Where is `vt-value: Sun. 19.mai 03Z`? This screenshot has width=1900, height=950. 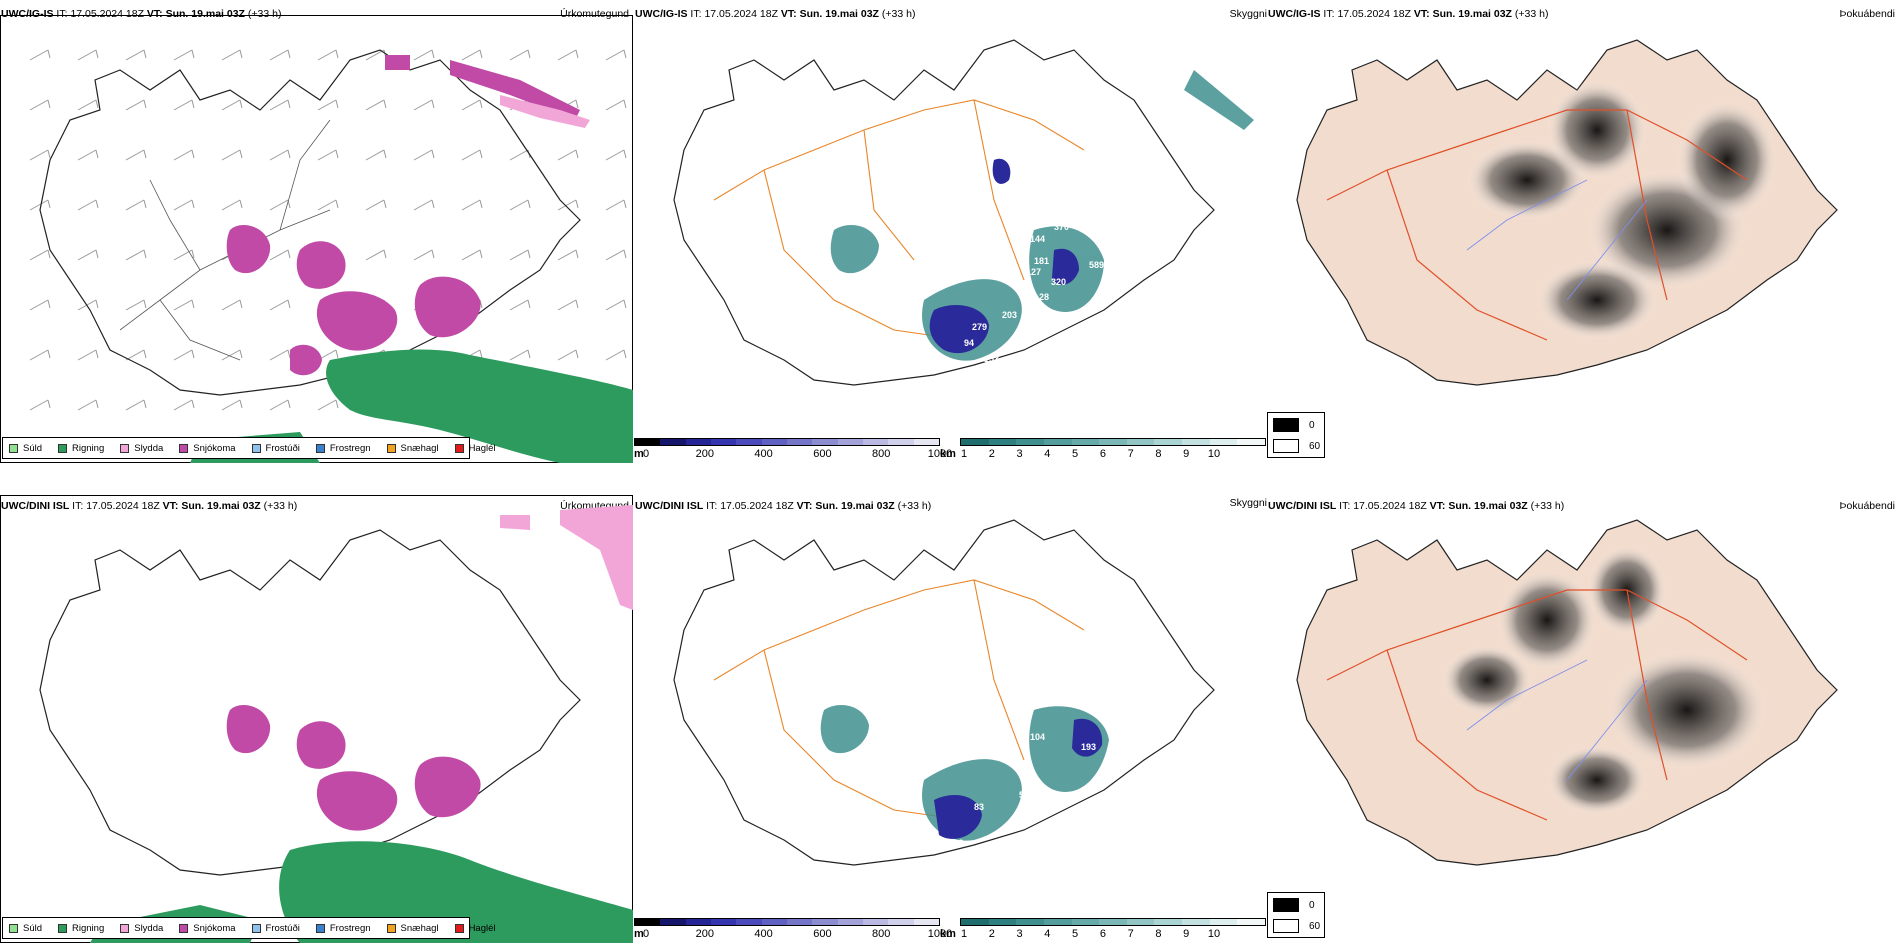
vt-value: Sun. 19.mai 03Z is located at coordinates (839, 14).